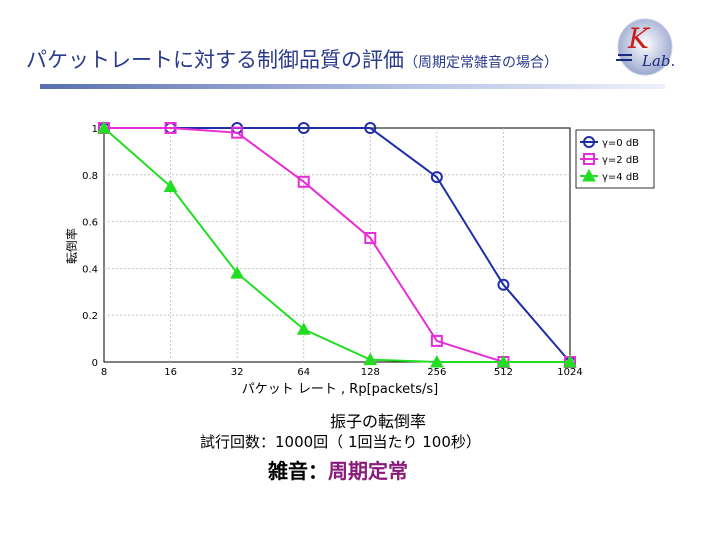 The width and height of the screenshot is (720, 540). What do you see at coordinates (90, 269) in the screenshot?
I see `y-tick-label: 0.4` at bounding box center [90, 269].